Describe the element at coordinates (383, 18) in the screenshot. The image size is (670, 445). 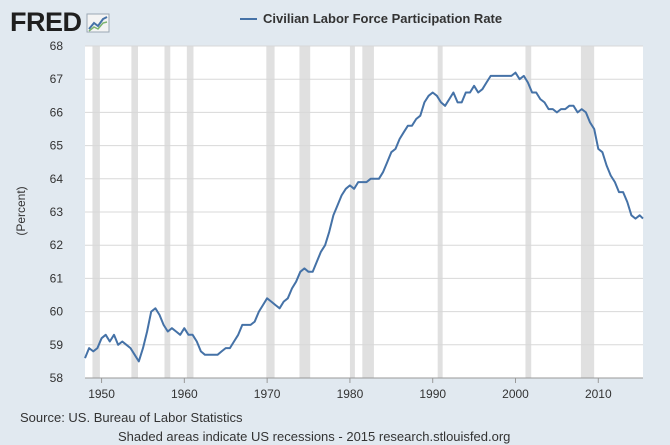
I see `legend-label: Civilian Labor Force Participation Rate` at that location.